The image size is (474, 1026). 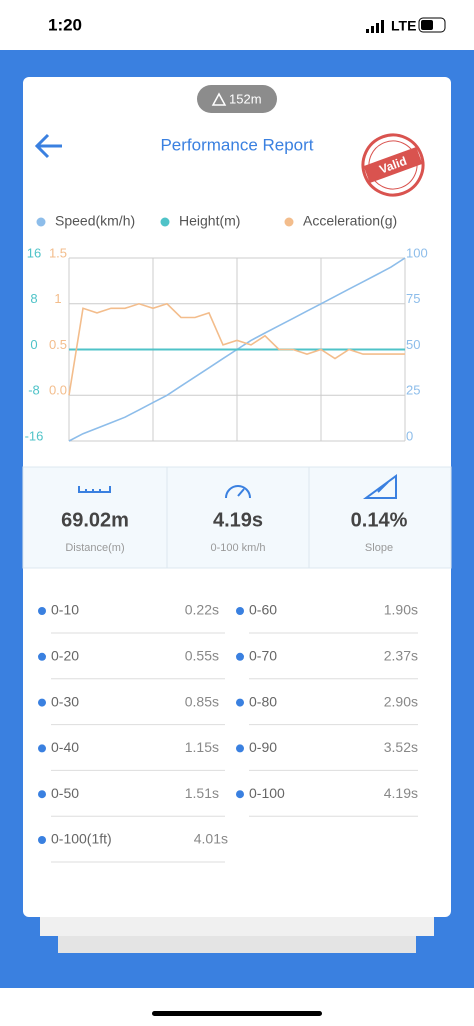 I want to click on y2-tick-label: 75, so click(x=413, y=298).